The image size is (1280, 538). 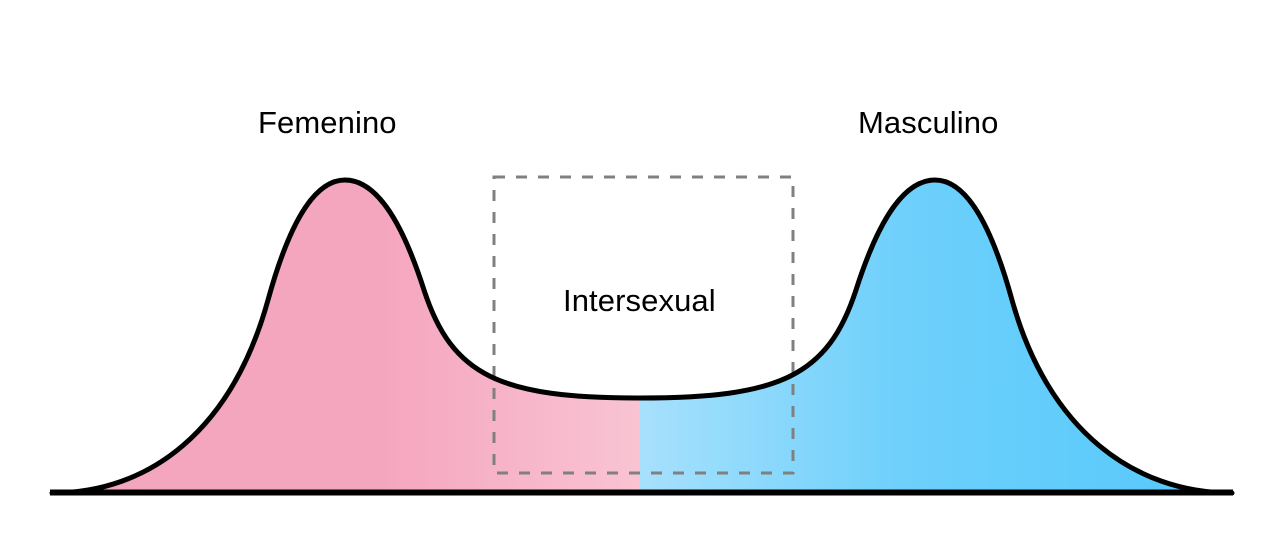 What do you see at coordinates (643, 325) in the screenshot?
I see `intersex-highlight-box` at bounding box center [643, 325].